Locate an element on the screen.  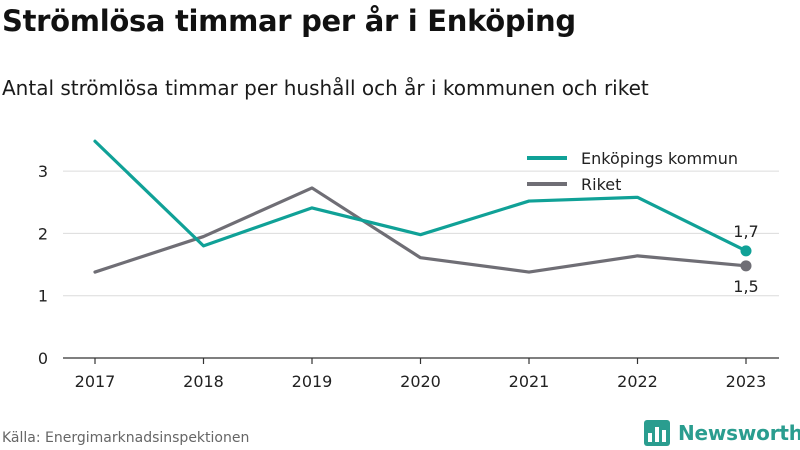
brand-logo: Newsworthy is located at coordinates (722, 433).